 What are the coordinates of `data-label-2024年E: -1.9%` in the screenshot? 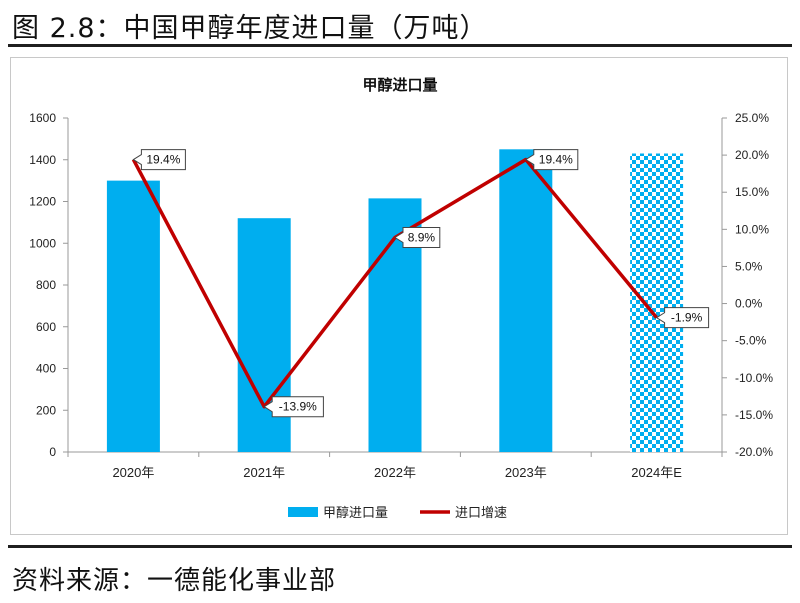 It's located at (682, 318).